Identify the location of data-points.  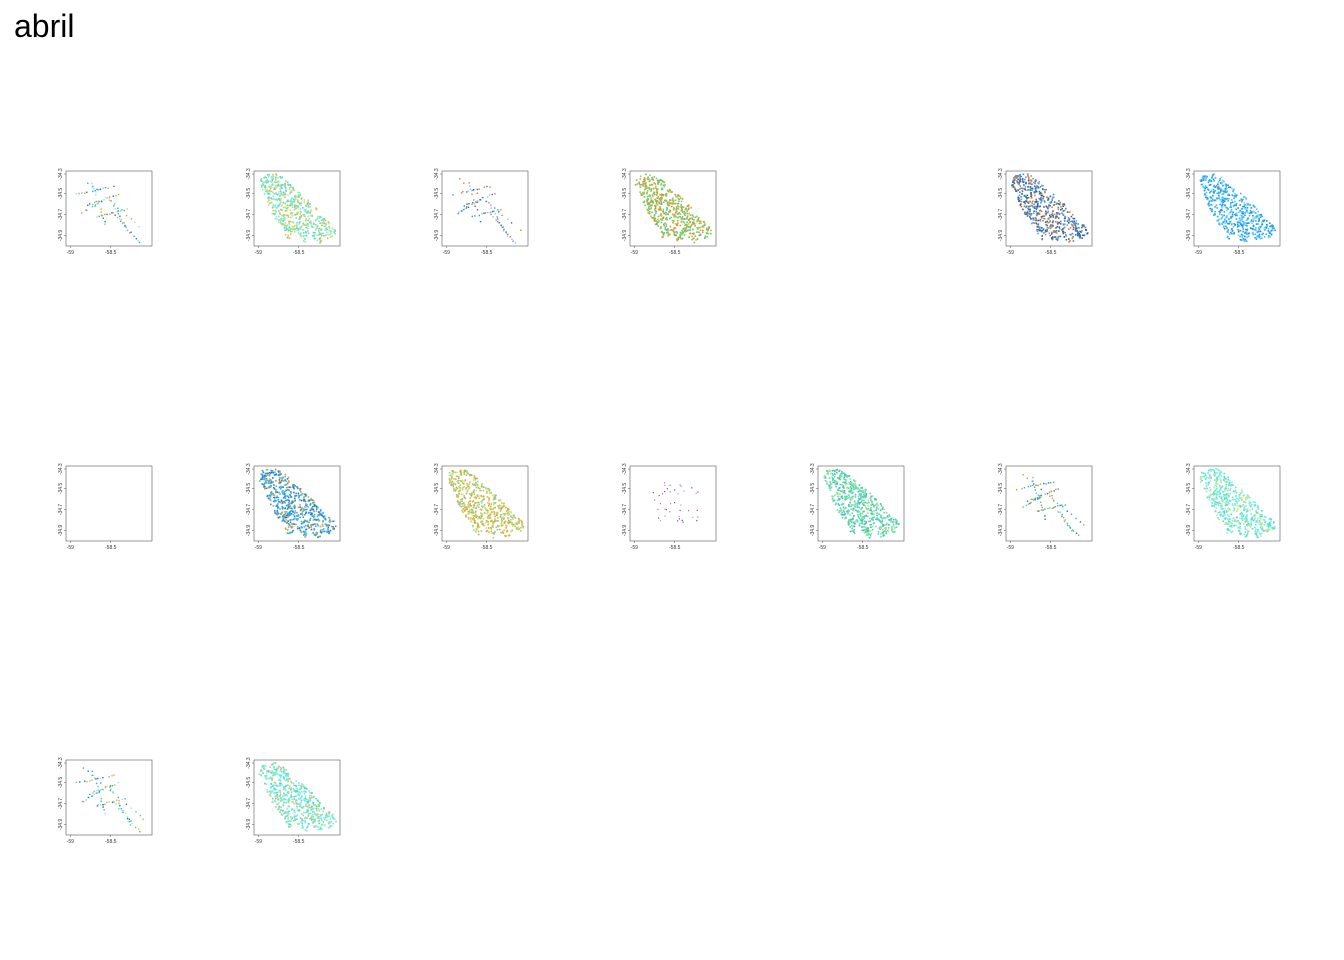
(673, 208).